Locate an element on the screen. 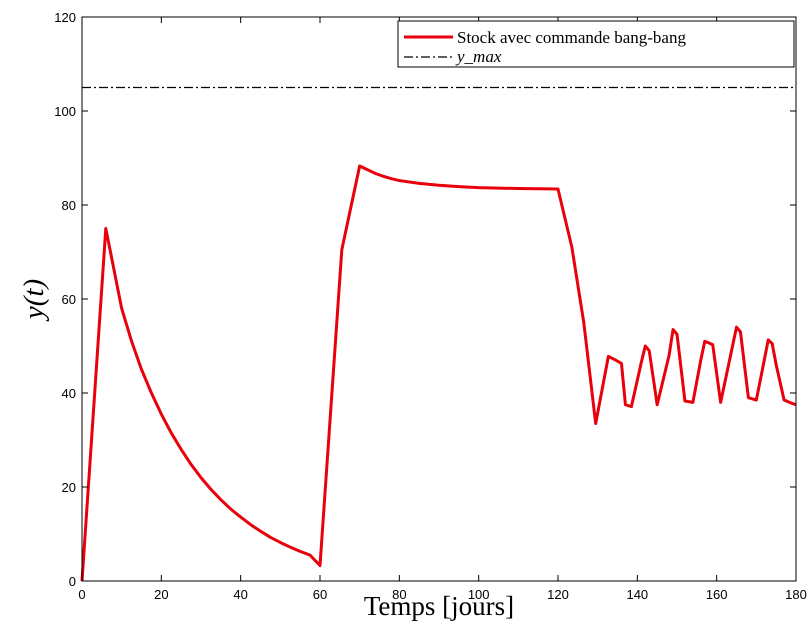 The height and width of the screenshot is (644, 811). x-tick-label: 140 is located at coordinates (637, 594).